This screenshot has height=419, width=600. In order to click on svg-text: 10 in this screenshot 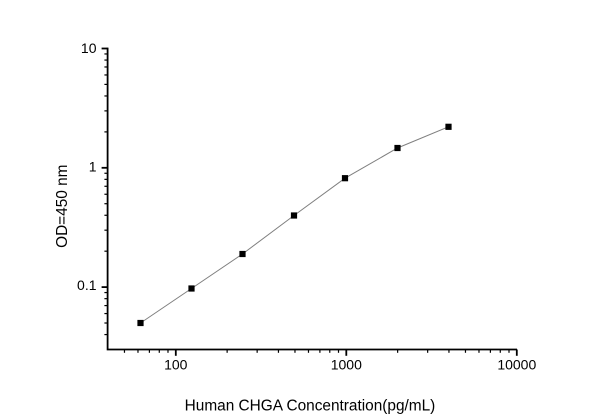, I will do `click(89, 48)`.